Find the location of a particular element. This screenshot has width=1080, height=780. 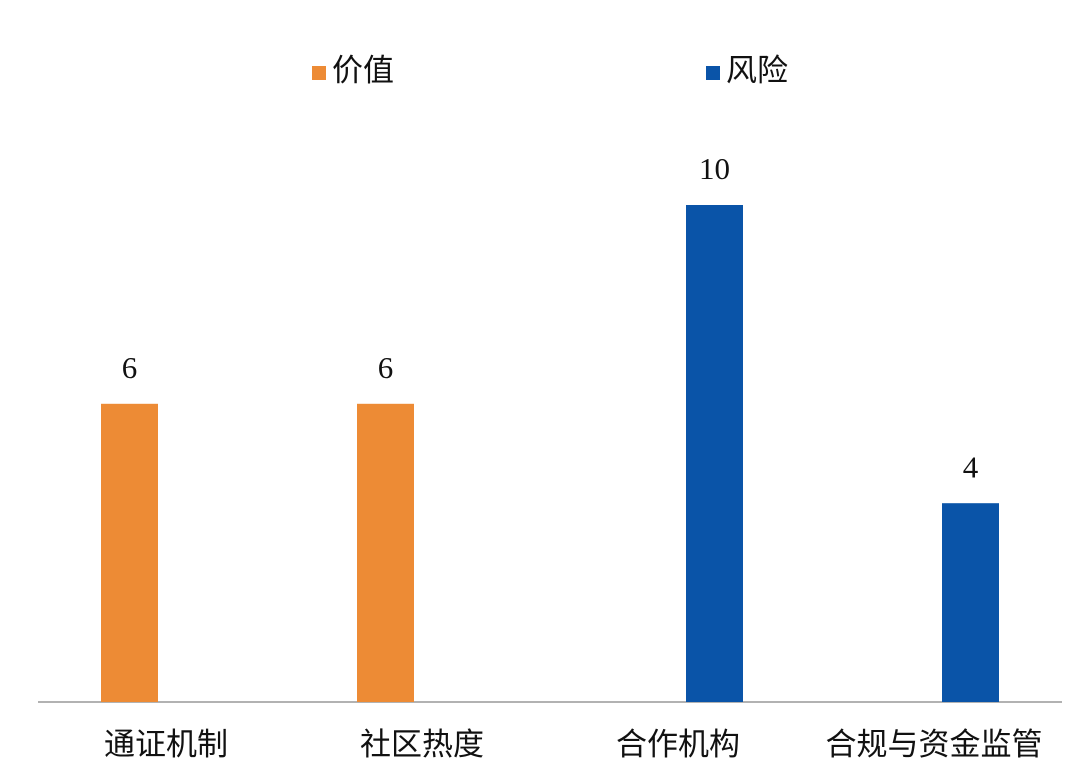

value-label: 10 is located at coordinates (714, 168).